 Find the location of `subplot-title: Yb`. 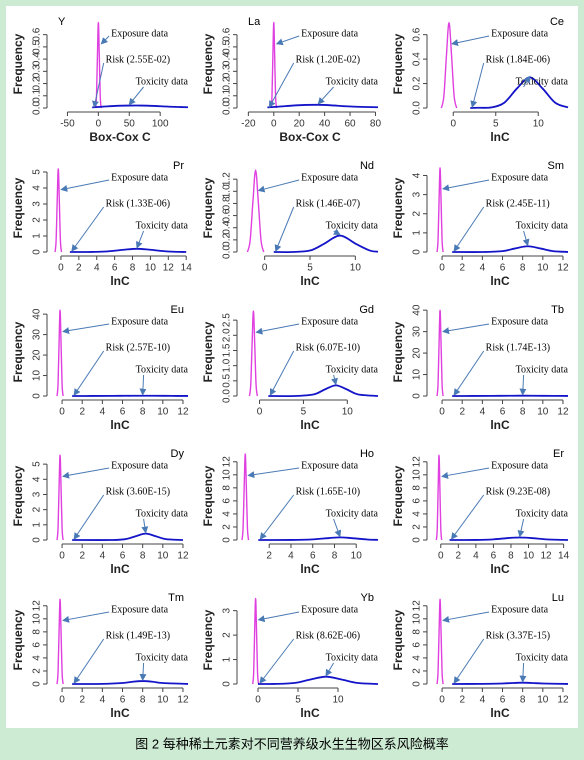

subplot-title: Yb is located at coordinates (367, 598).